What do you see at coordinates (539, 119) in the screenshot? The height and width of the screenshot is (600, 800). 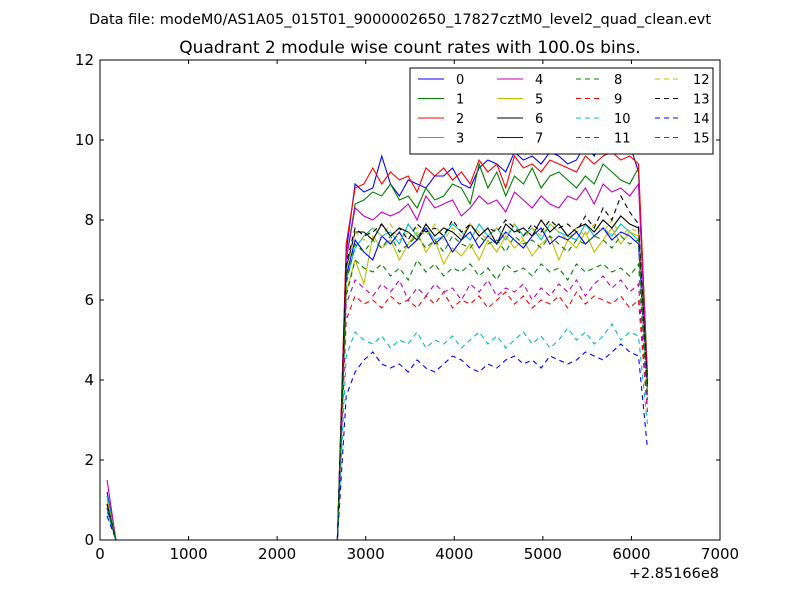 I see `legend-label: 6` at bounding box center [539, 119].